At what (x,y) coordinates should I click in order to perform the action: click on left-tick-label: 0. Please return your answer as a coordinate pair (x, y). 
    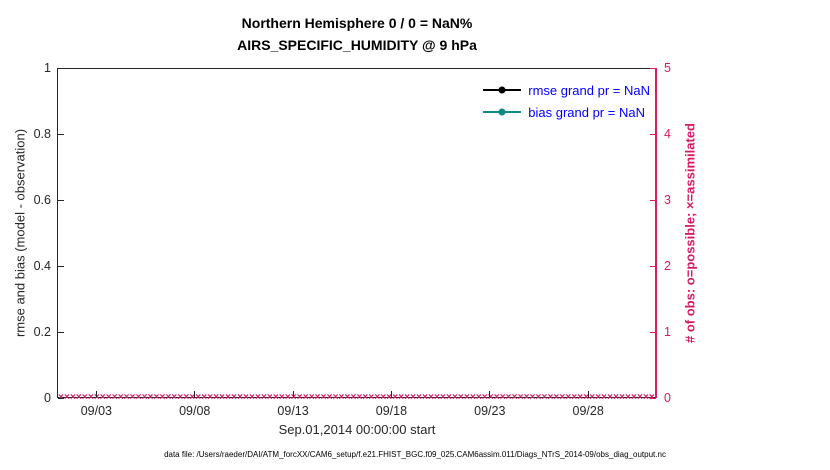
    Looking at the image, I should click on (47, 398).